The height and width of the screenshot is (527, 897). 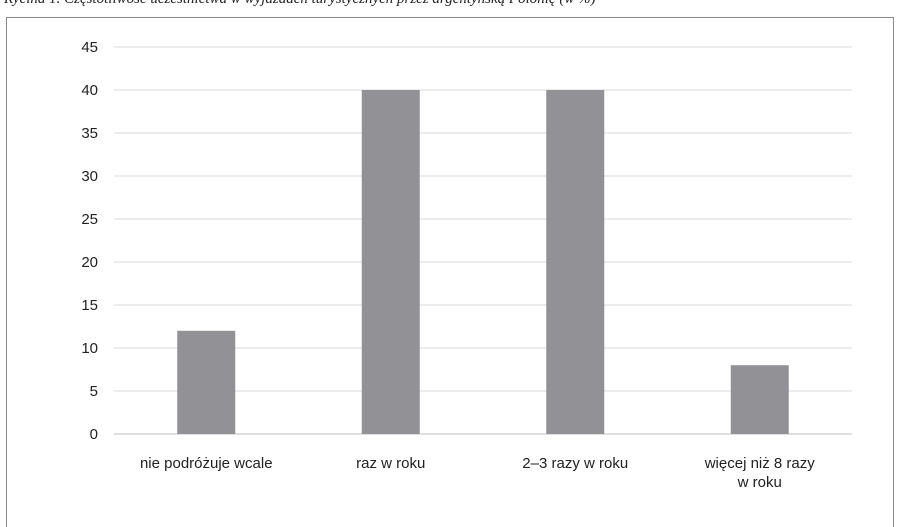 What do you see at coordinates (575, 463) in the screenshot?
I see `x-category-label: 2–3 razy w roku` at bounding box center [575, 463].